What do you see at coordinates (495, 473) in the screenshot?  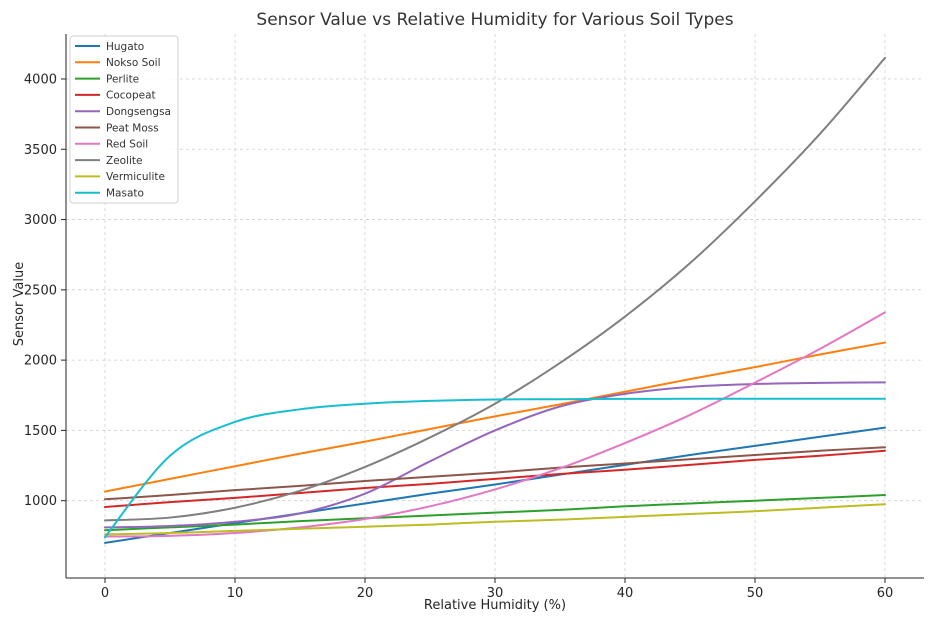 I see `series-line-peat-moss` at bounding box center [495, 473].